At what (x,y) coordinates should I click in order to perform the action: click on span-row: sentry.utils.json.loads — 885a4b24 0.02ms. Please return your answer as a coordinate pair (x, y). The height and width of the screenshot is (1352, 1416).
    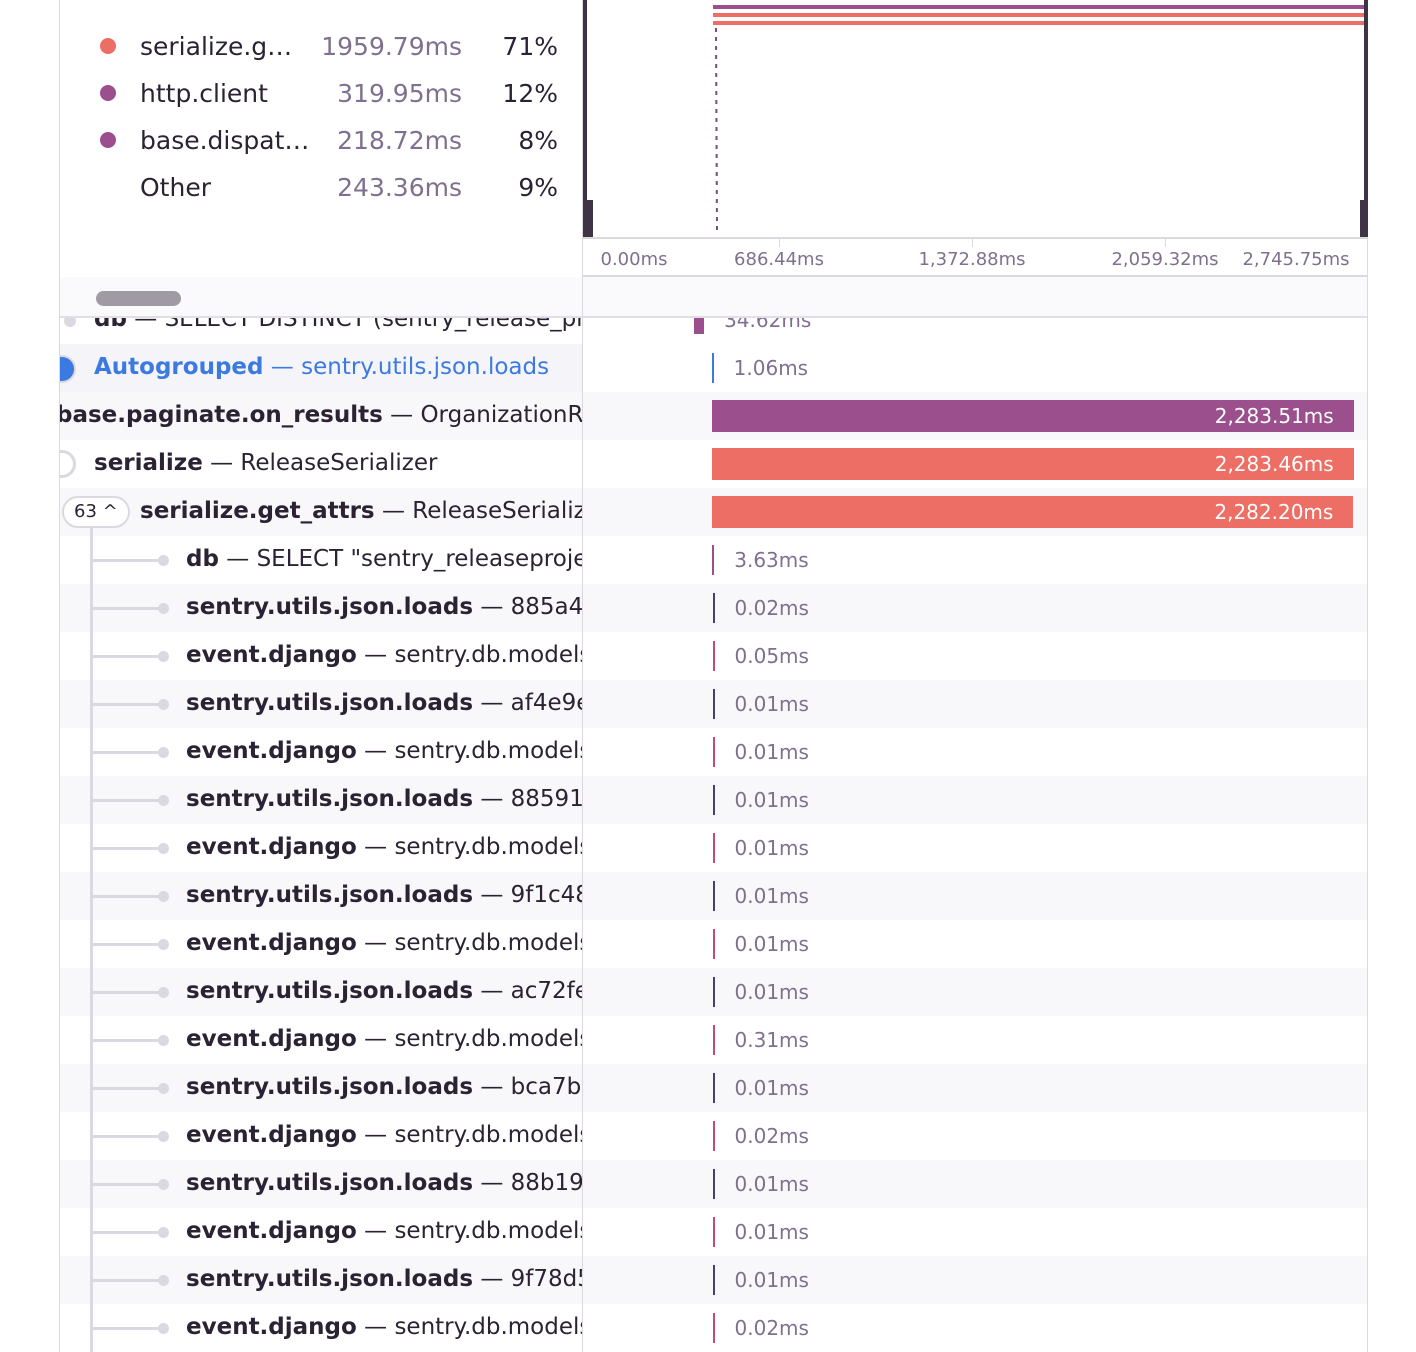
    Looking at the image, I should click on (713, 608).